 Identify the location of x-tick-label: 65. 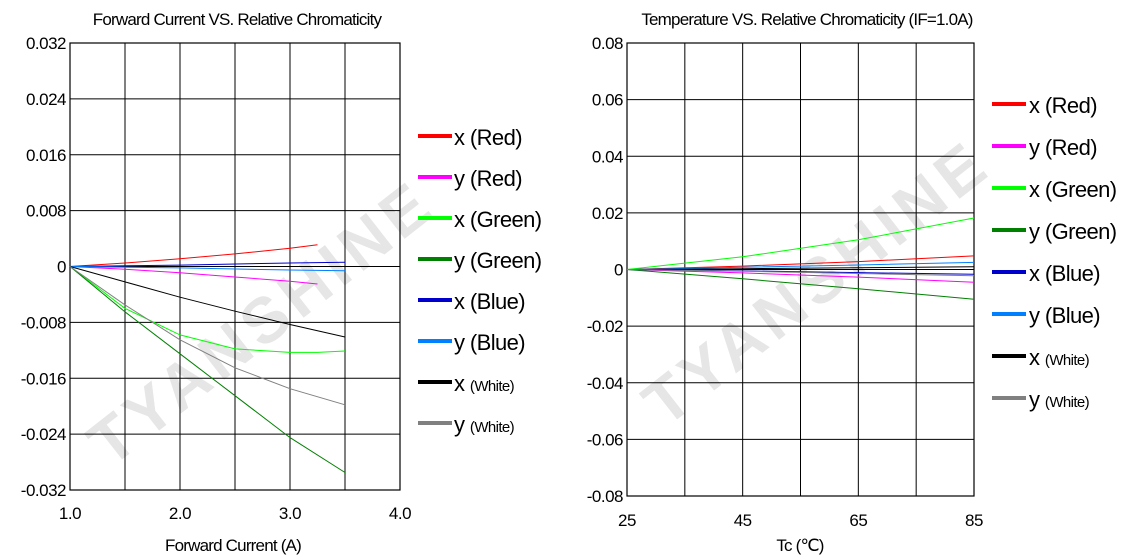
(858, 520).